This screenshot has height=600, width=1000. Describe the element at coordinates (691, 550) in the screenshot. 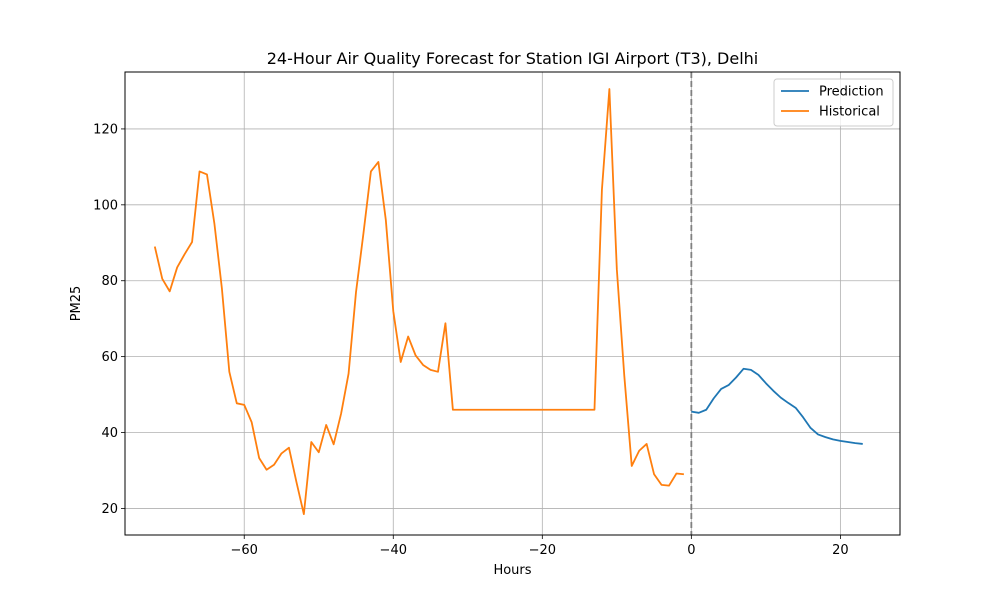

I see `x-tick-label: 0` at that location.